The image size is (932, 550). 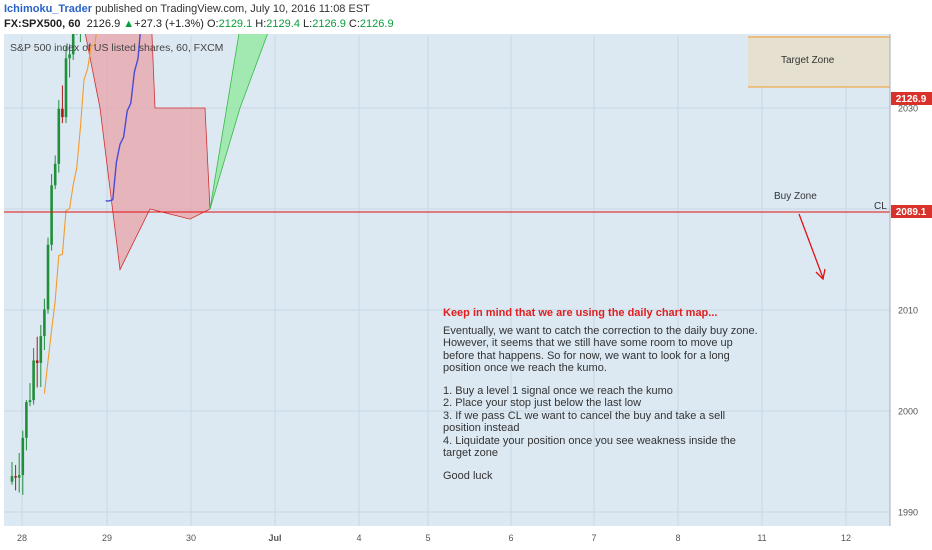 I want to click on buy-zone-label: Buy Zone, so click(x=795, y=196).